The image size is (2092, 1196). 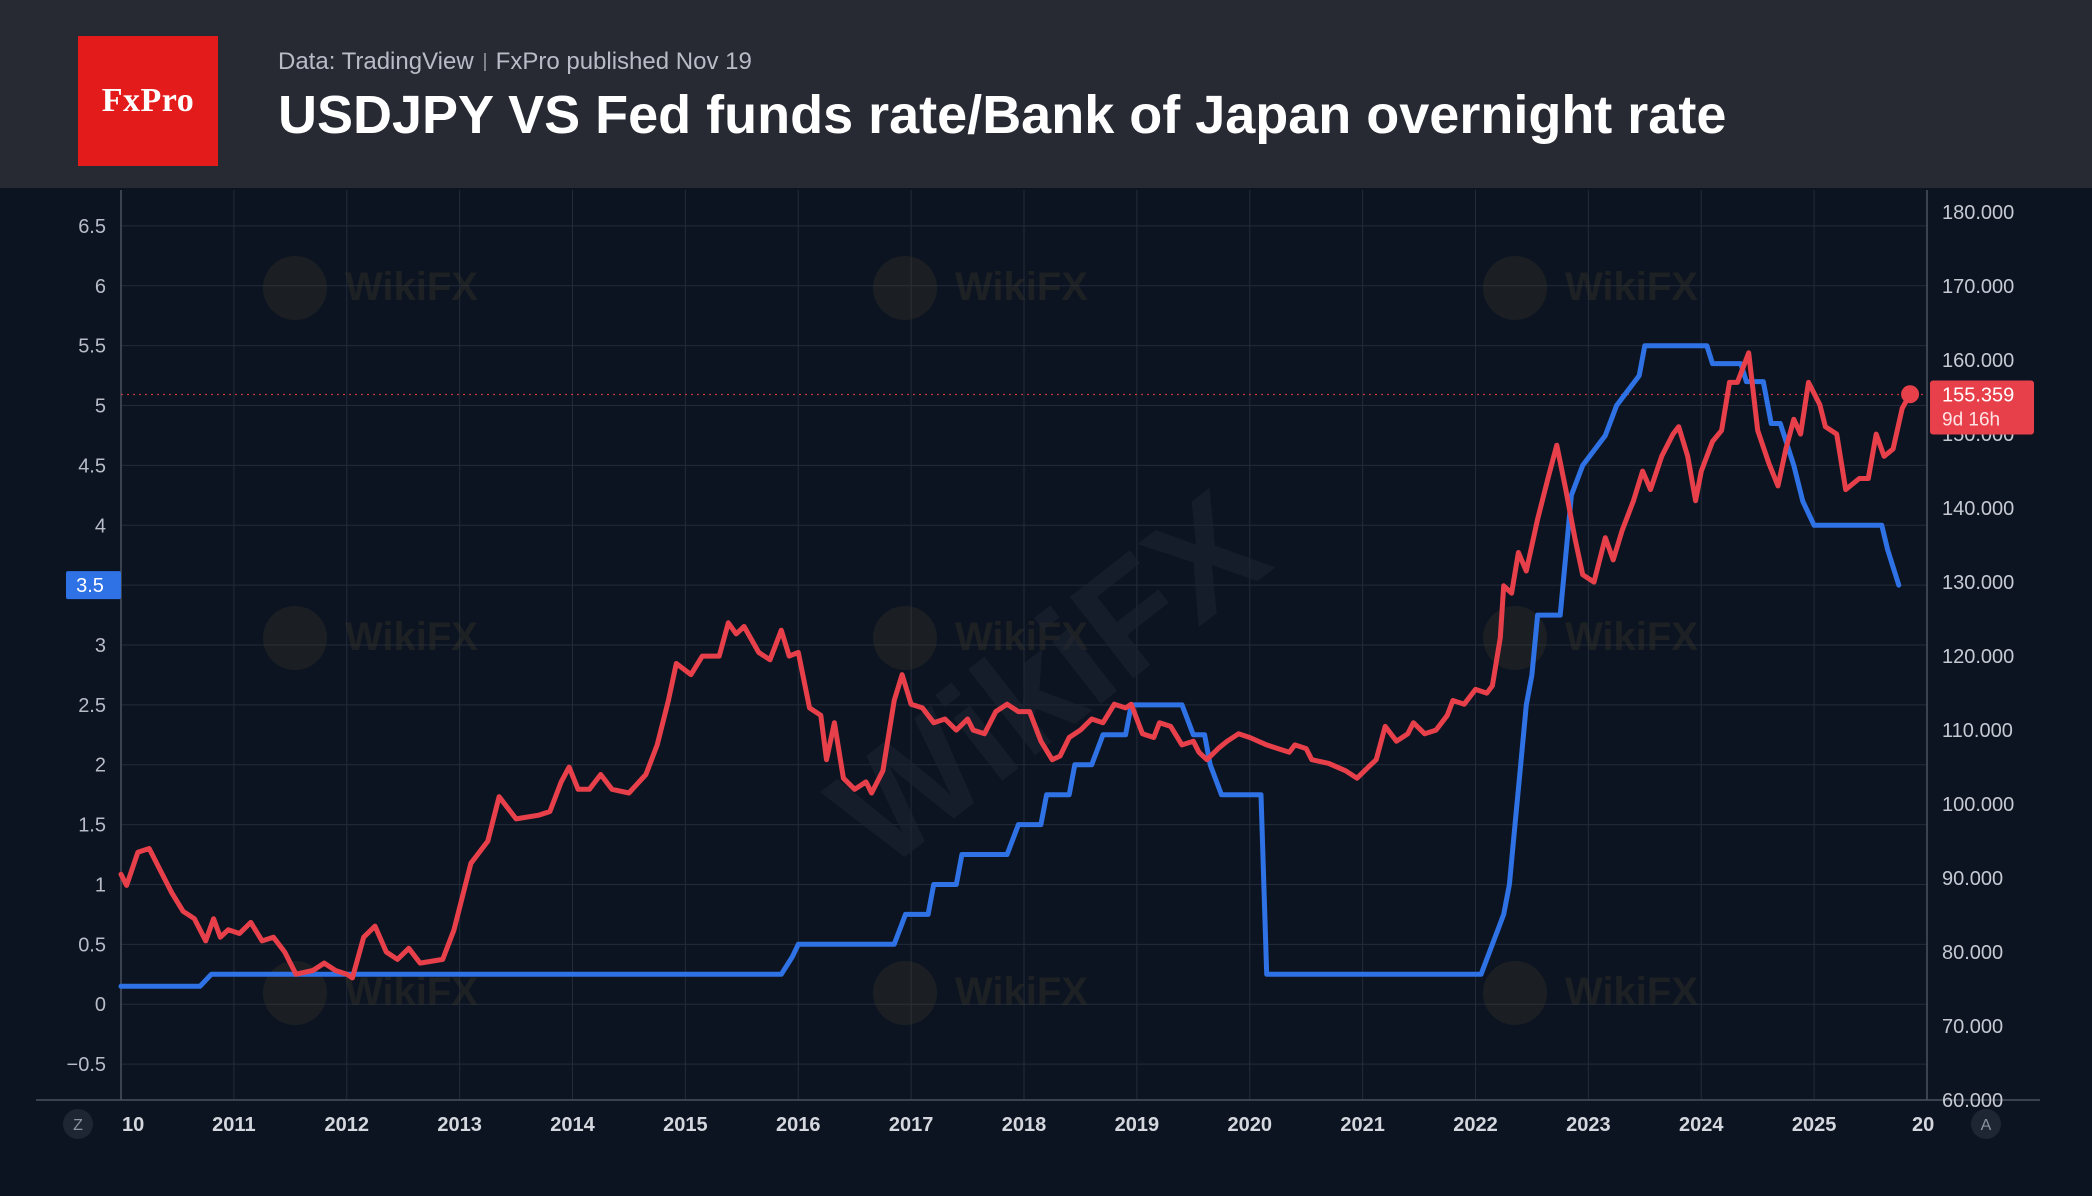 What do you see at coordinates (1978, 395) in the screenshot?
I see `right-current-badge-price: 155.359` at bounding box center [1978, 395].